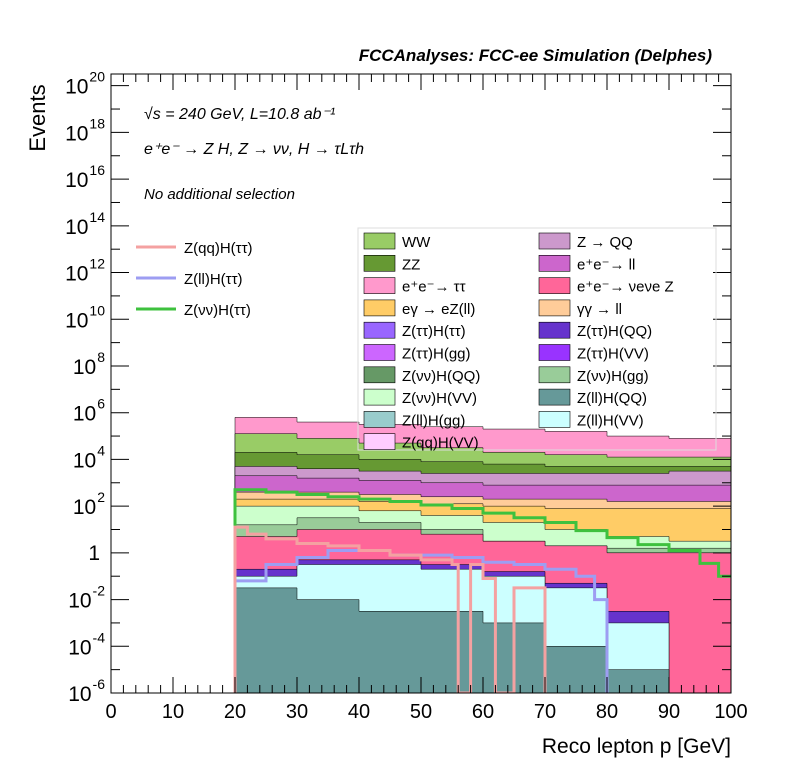 The image size is (796, 772). I want to click on x-axis-title: Reco lepton p [GeV], so click(636, 746).